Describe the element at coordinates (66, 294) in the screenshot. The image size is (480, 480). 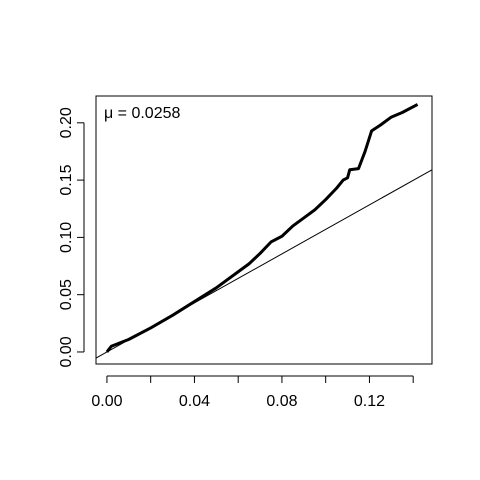
I see `y-tick-label: 0.05` at that location.